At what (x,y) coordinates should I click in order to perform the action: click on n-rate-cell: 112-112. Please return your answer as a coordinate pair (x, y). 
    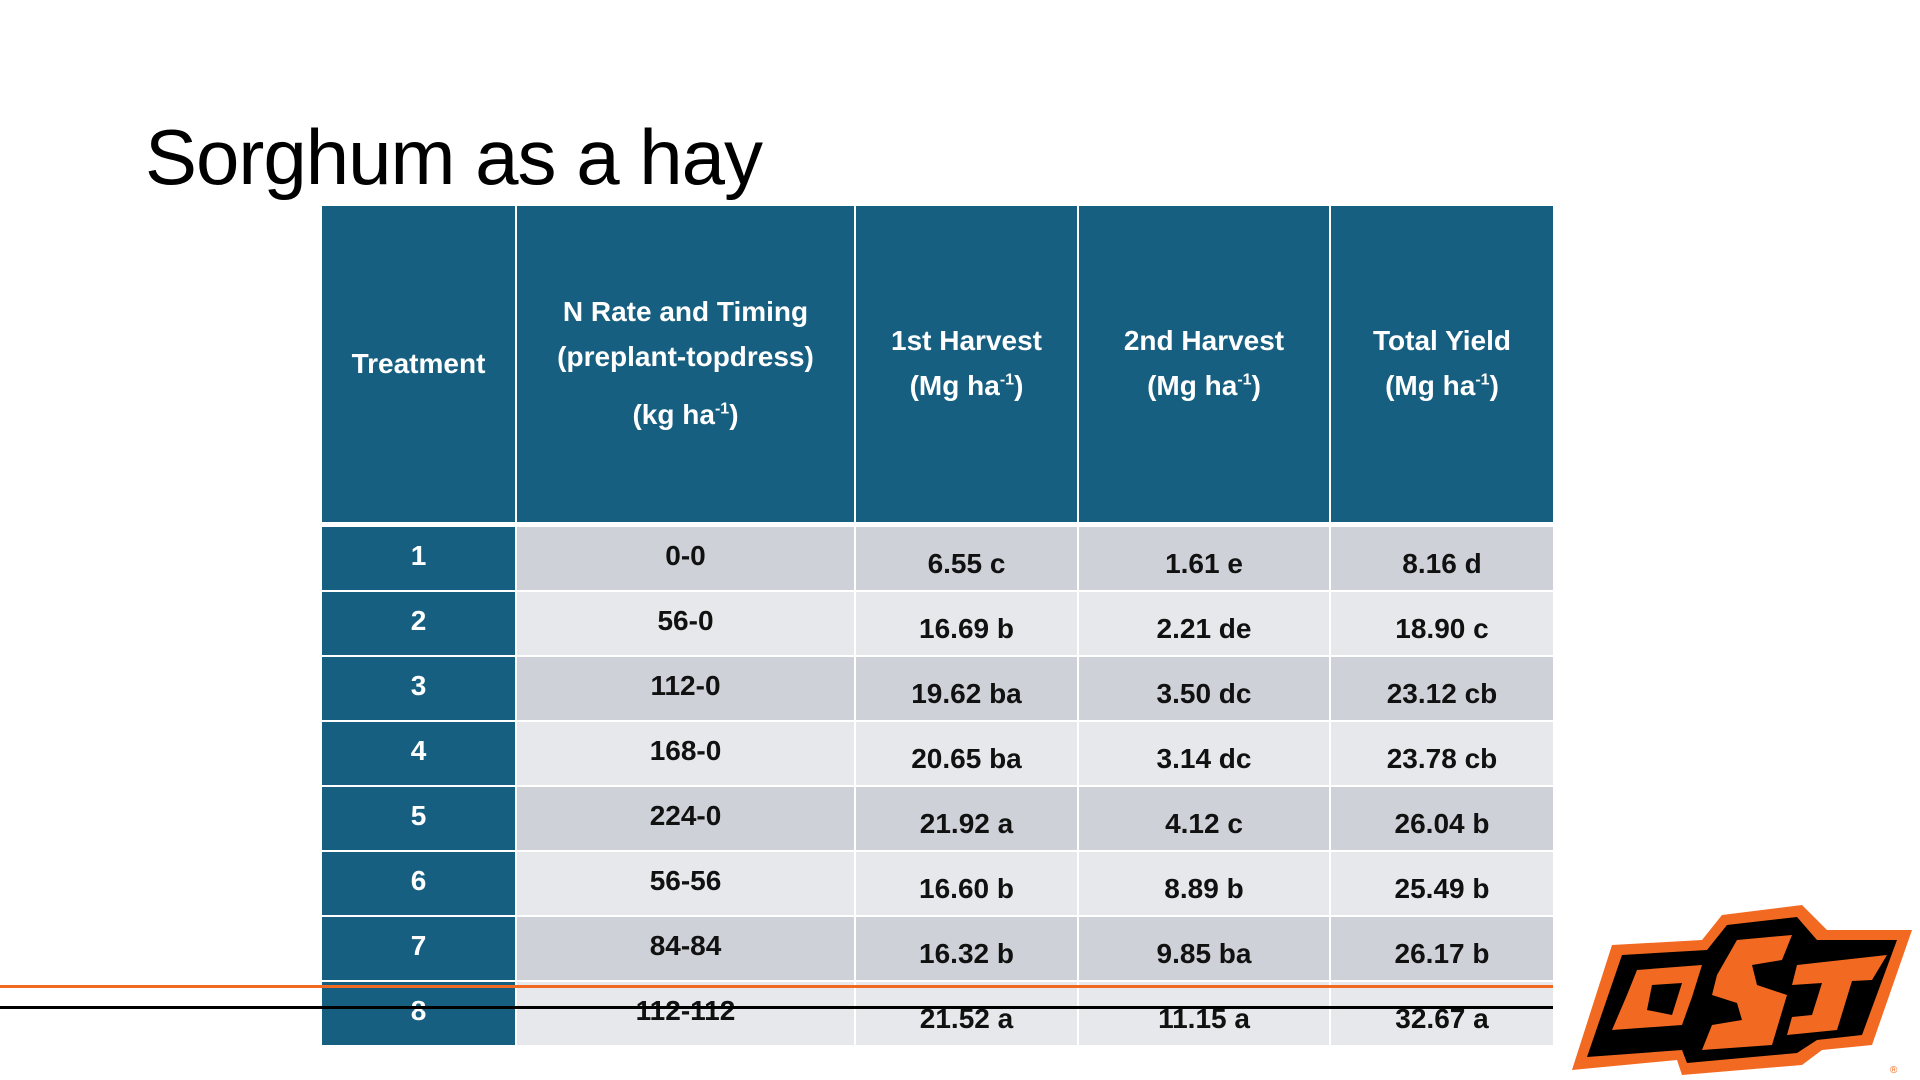
    Looking at the image, I should click on (685, 1013).